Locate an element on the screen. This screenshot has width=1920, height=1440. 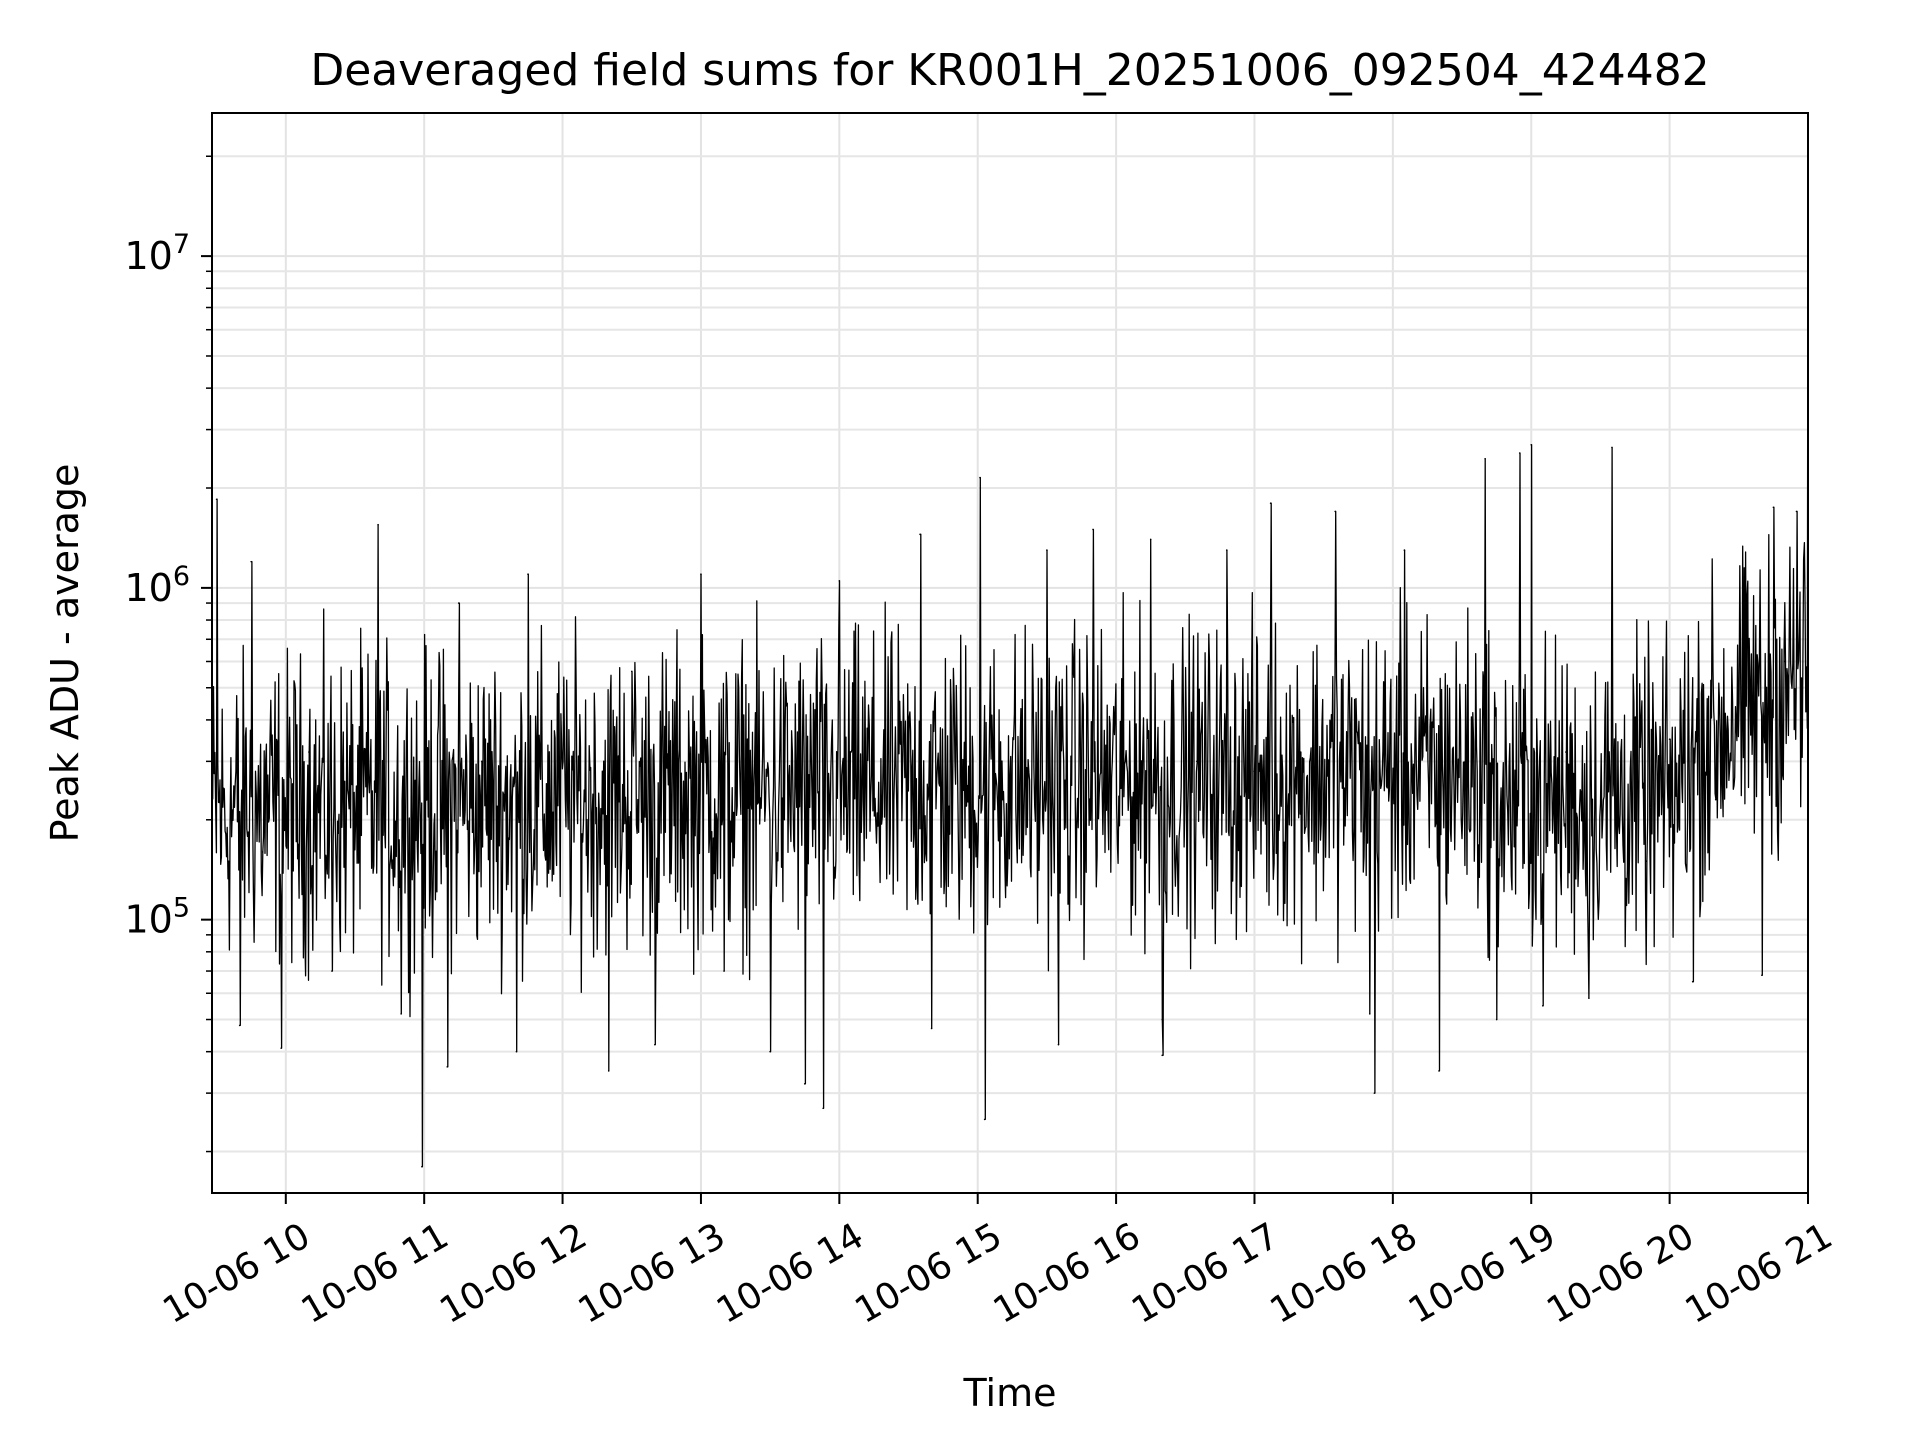
y-tick-labels: 105 106 107 is located at coordinates (157, 585).